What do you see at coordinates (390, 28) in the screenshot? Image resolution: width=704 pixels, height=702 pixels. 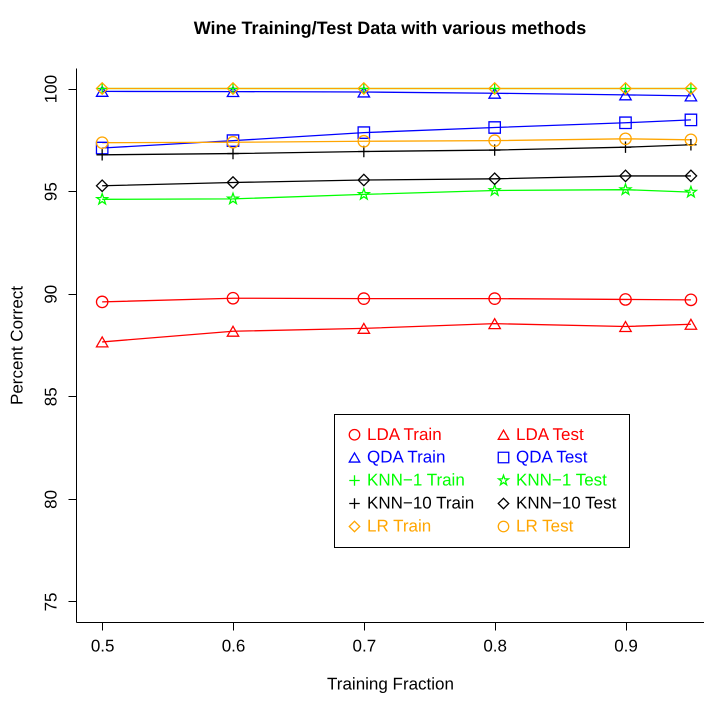 I see `chart-title: Wine Training/Test Data with various methods` at bounding box center [390, 28].